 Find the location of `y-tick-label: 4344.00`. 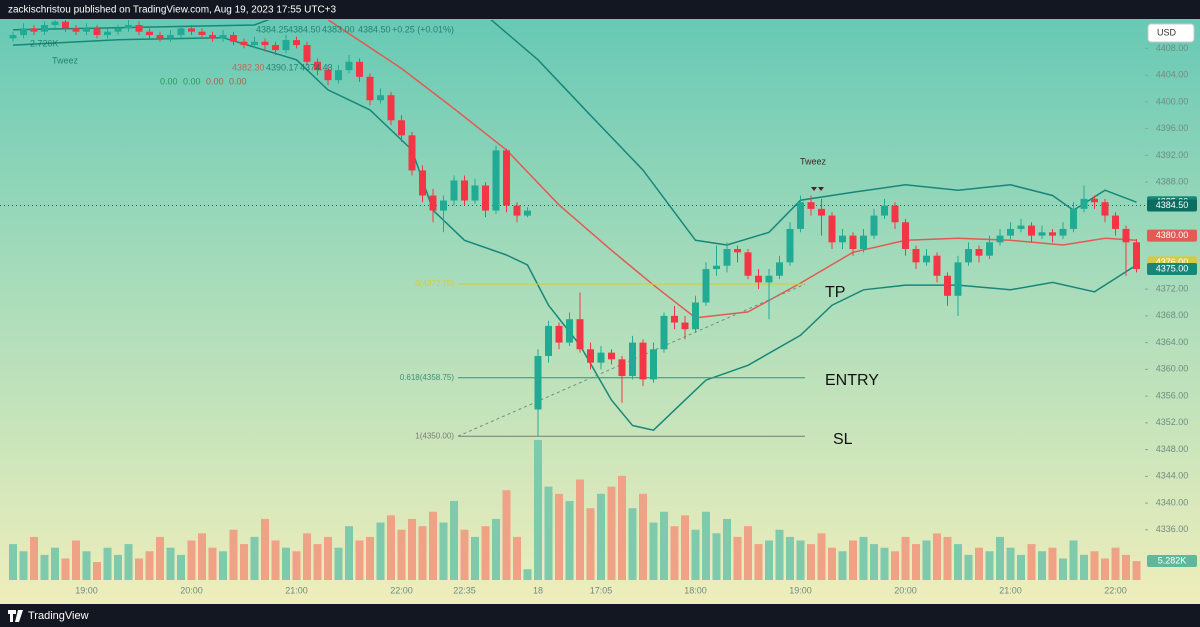

y-tick-label: 4344.00 is located at coordinates (1172, 476).